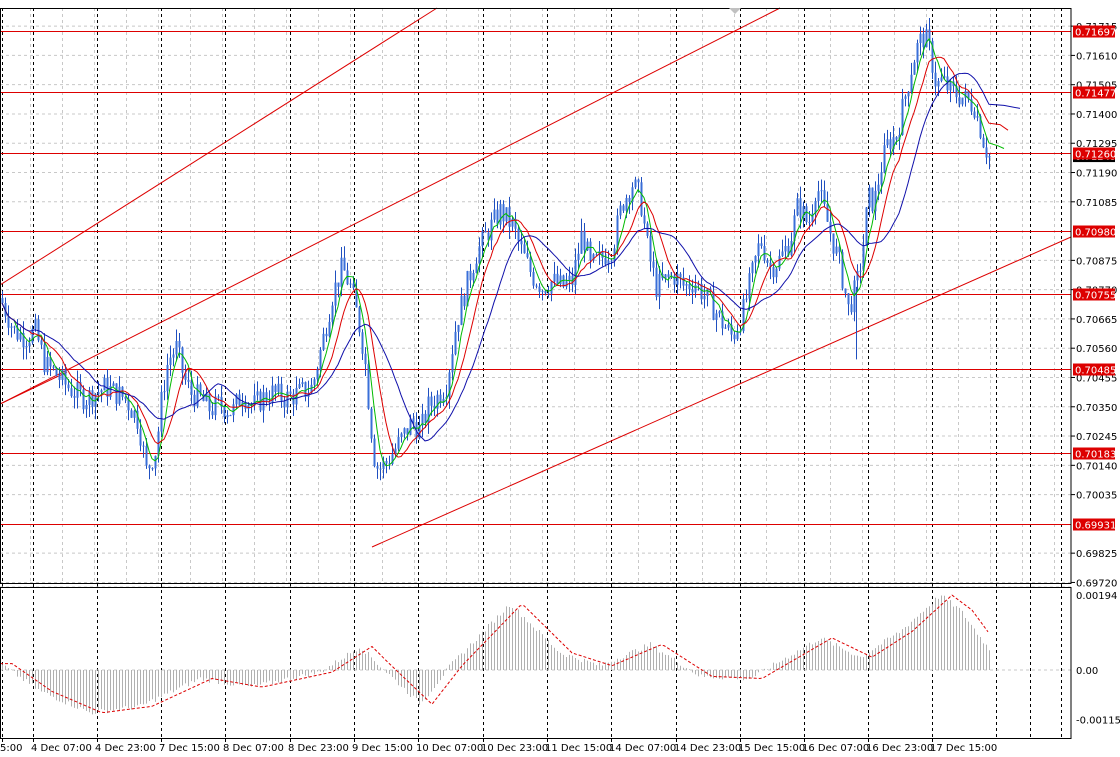 The height and width of the screenshot is (757, 1120). Describe the element at coordinates (1095, 94) in the screenshot. I see `level-label: 0.71477` at that location.